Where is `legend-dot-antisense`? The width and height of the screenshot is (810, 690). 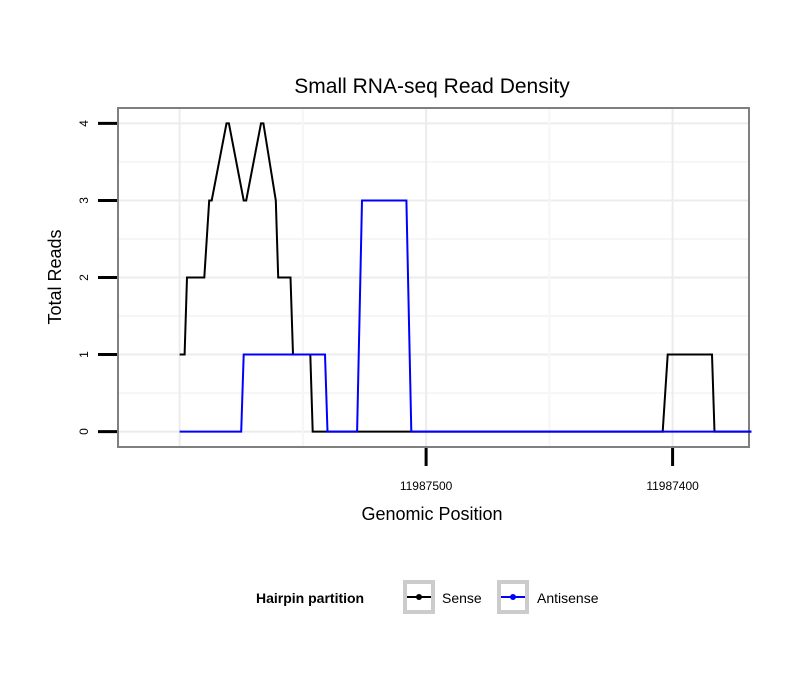 legend-dot-antisense is located at coordinates (513, 597).